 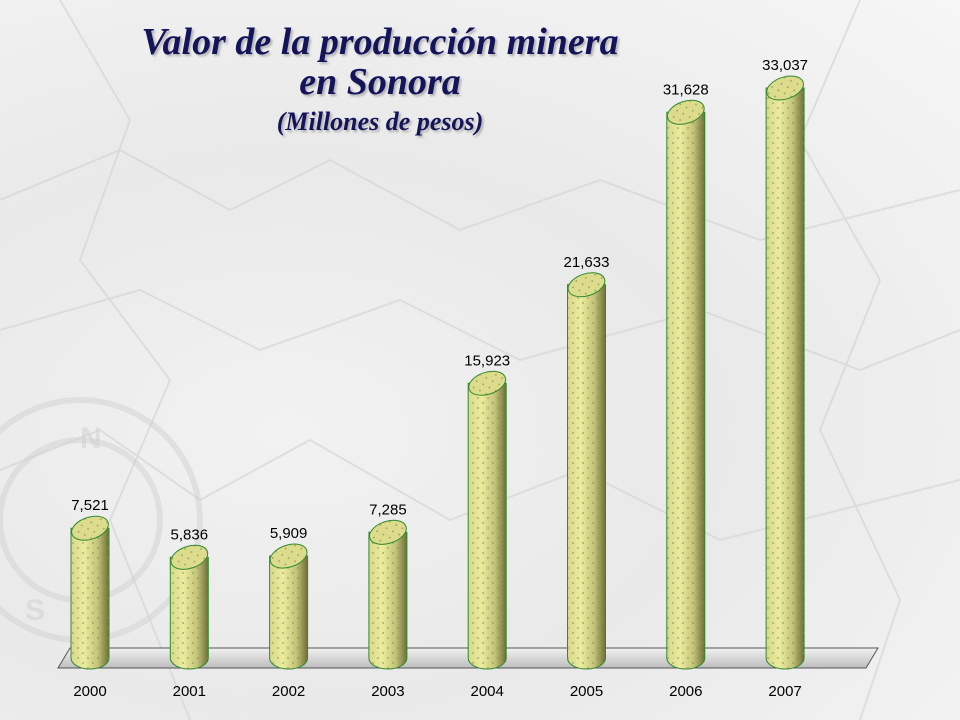 I want to click on data-label-2007: 33,037, so click(x=785, y=65).